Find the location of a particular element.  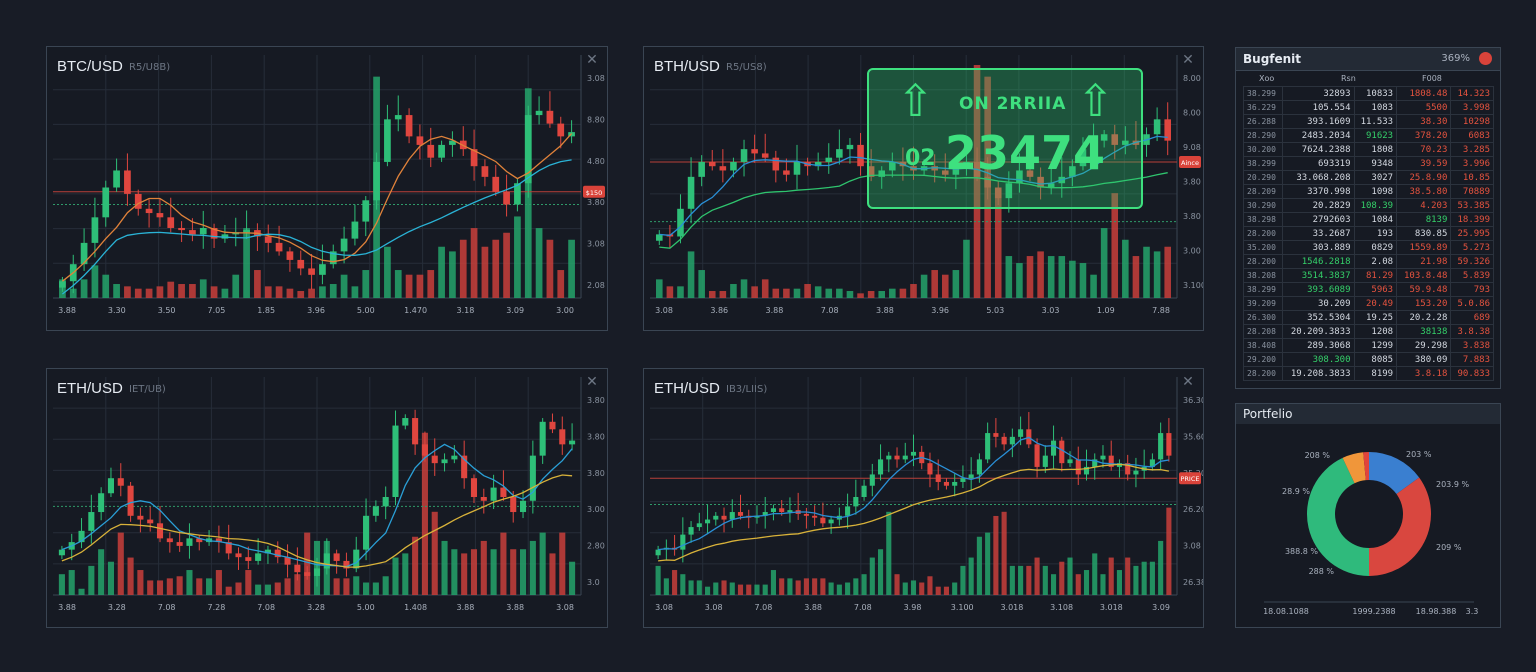

y-axis-label: 2.80 is located at coordinates (596, 546).